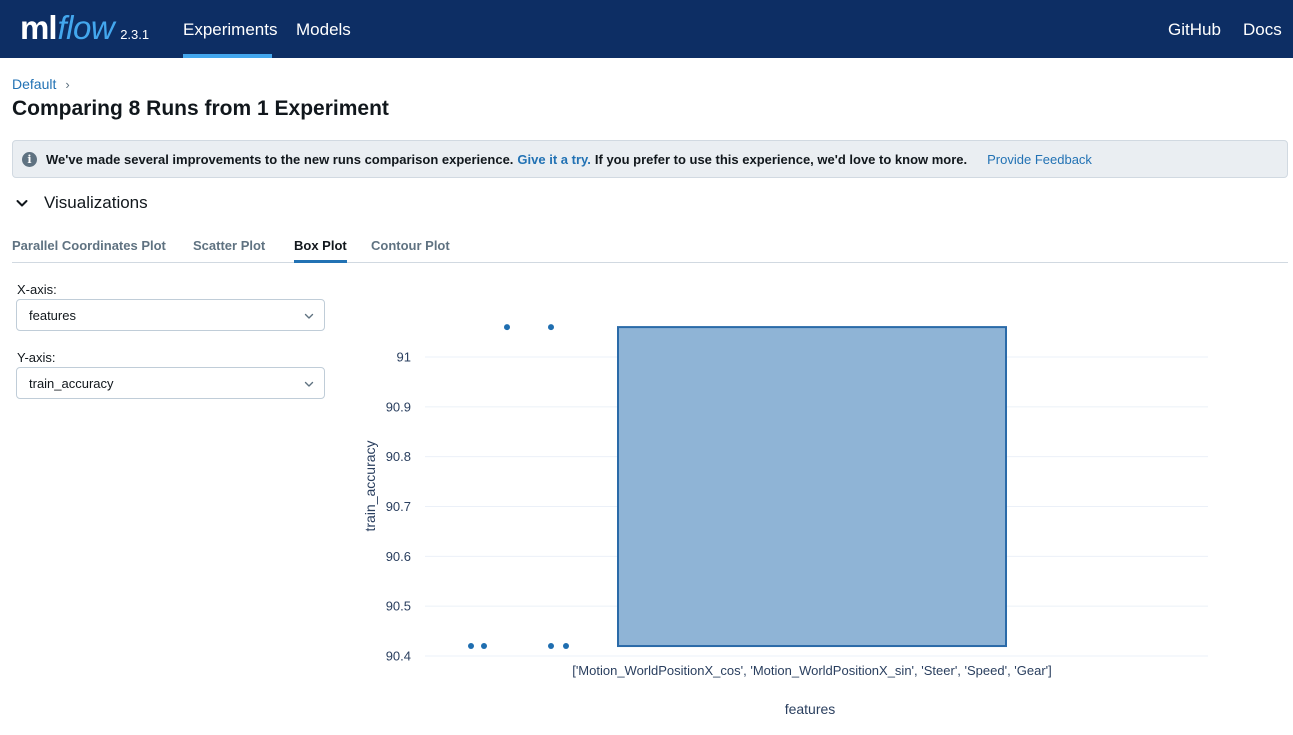  What do you see at coordinates (200, 108) in the screenshot?
I see `page-title: Comparing 8 Runs from 1 Experiment` at bounding box center [200, 108].